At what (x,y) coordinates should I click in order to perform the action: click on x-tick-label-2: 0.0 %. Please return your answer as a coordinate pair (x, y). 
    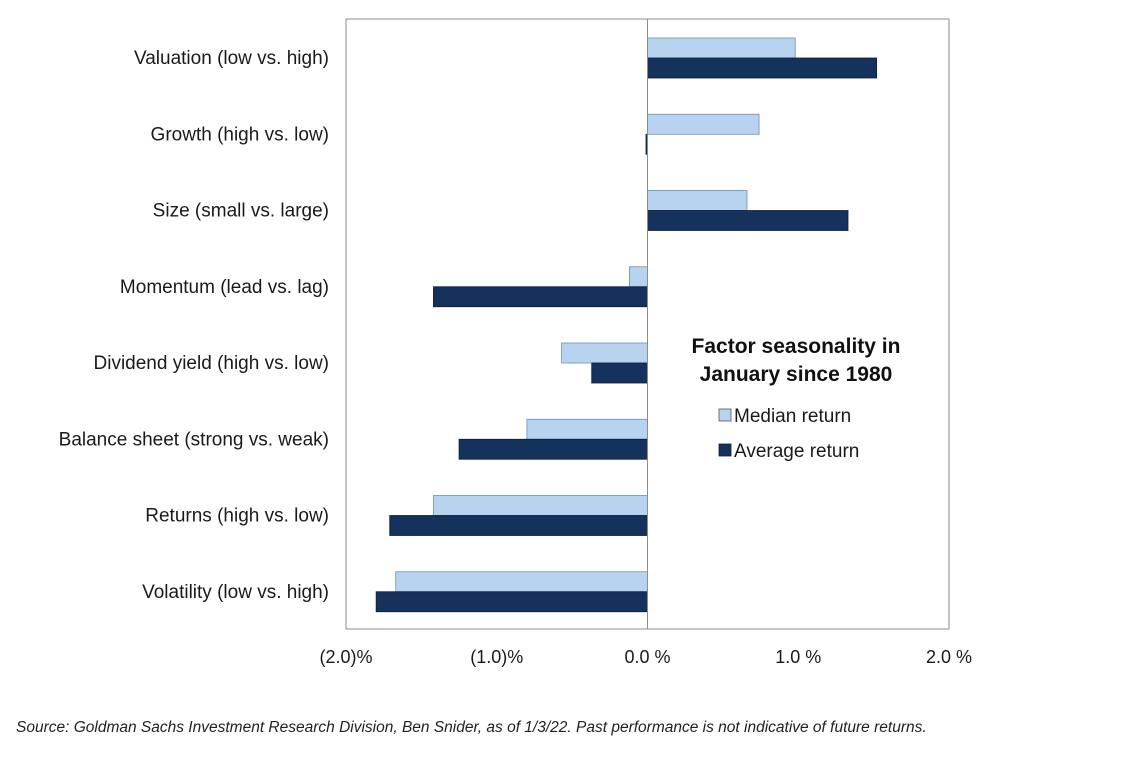
    Looking at the image, I should click on (647, 657).